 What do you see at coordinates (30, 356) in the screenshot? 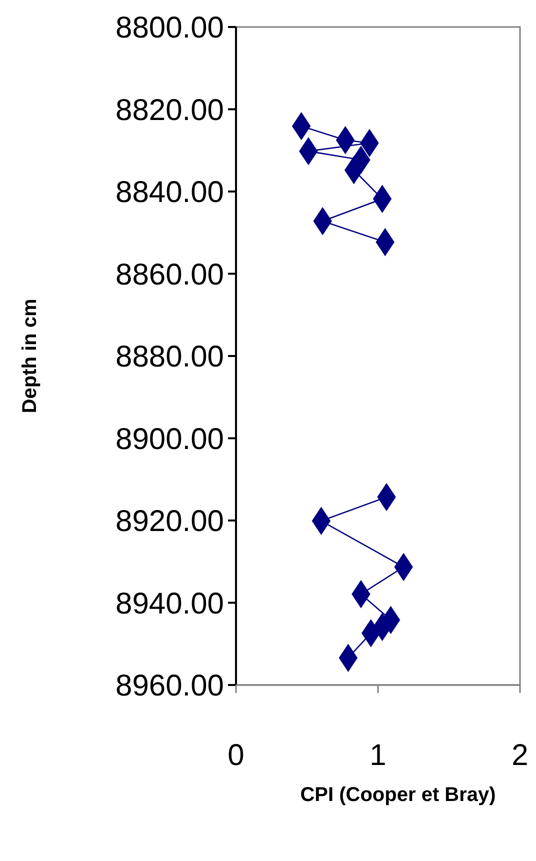
I see `y-axis-title: Depth in cm` at bounding box center [30, 356].